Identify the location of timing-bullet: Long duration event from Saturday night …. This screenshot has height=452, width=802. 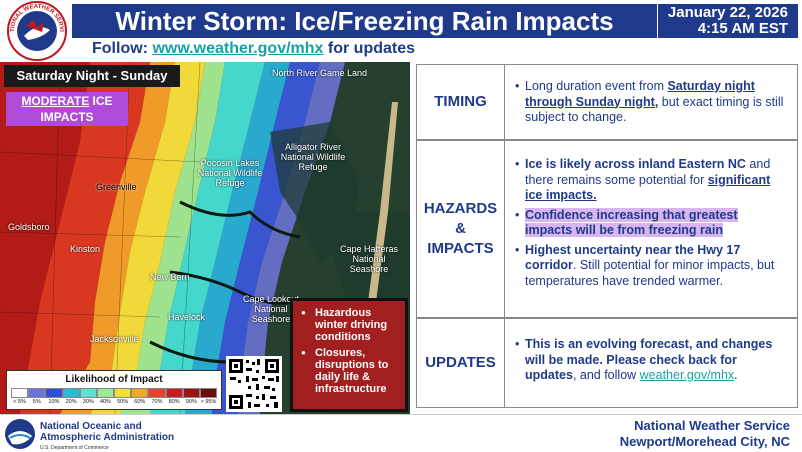
(651, 102).